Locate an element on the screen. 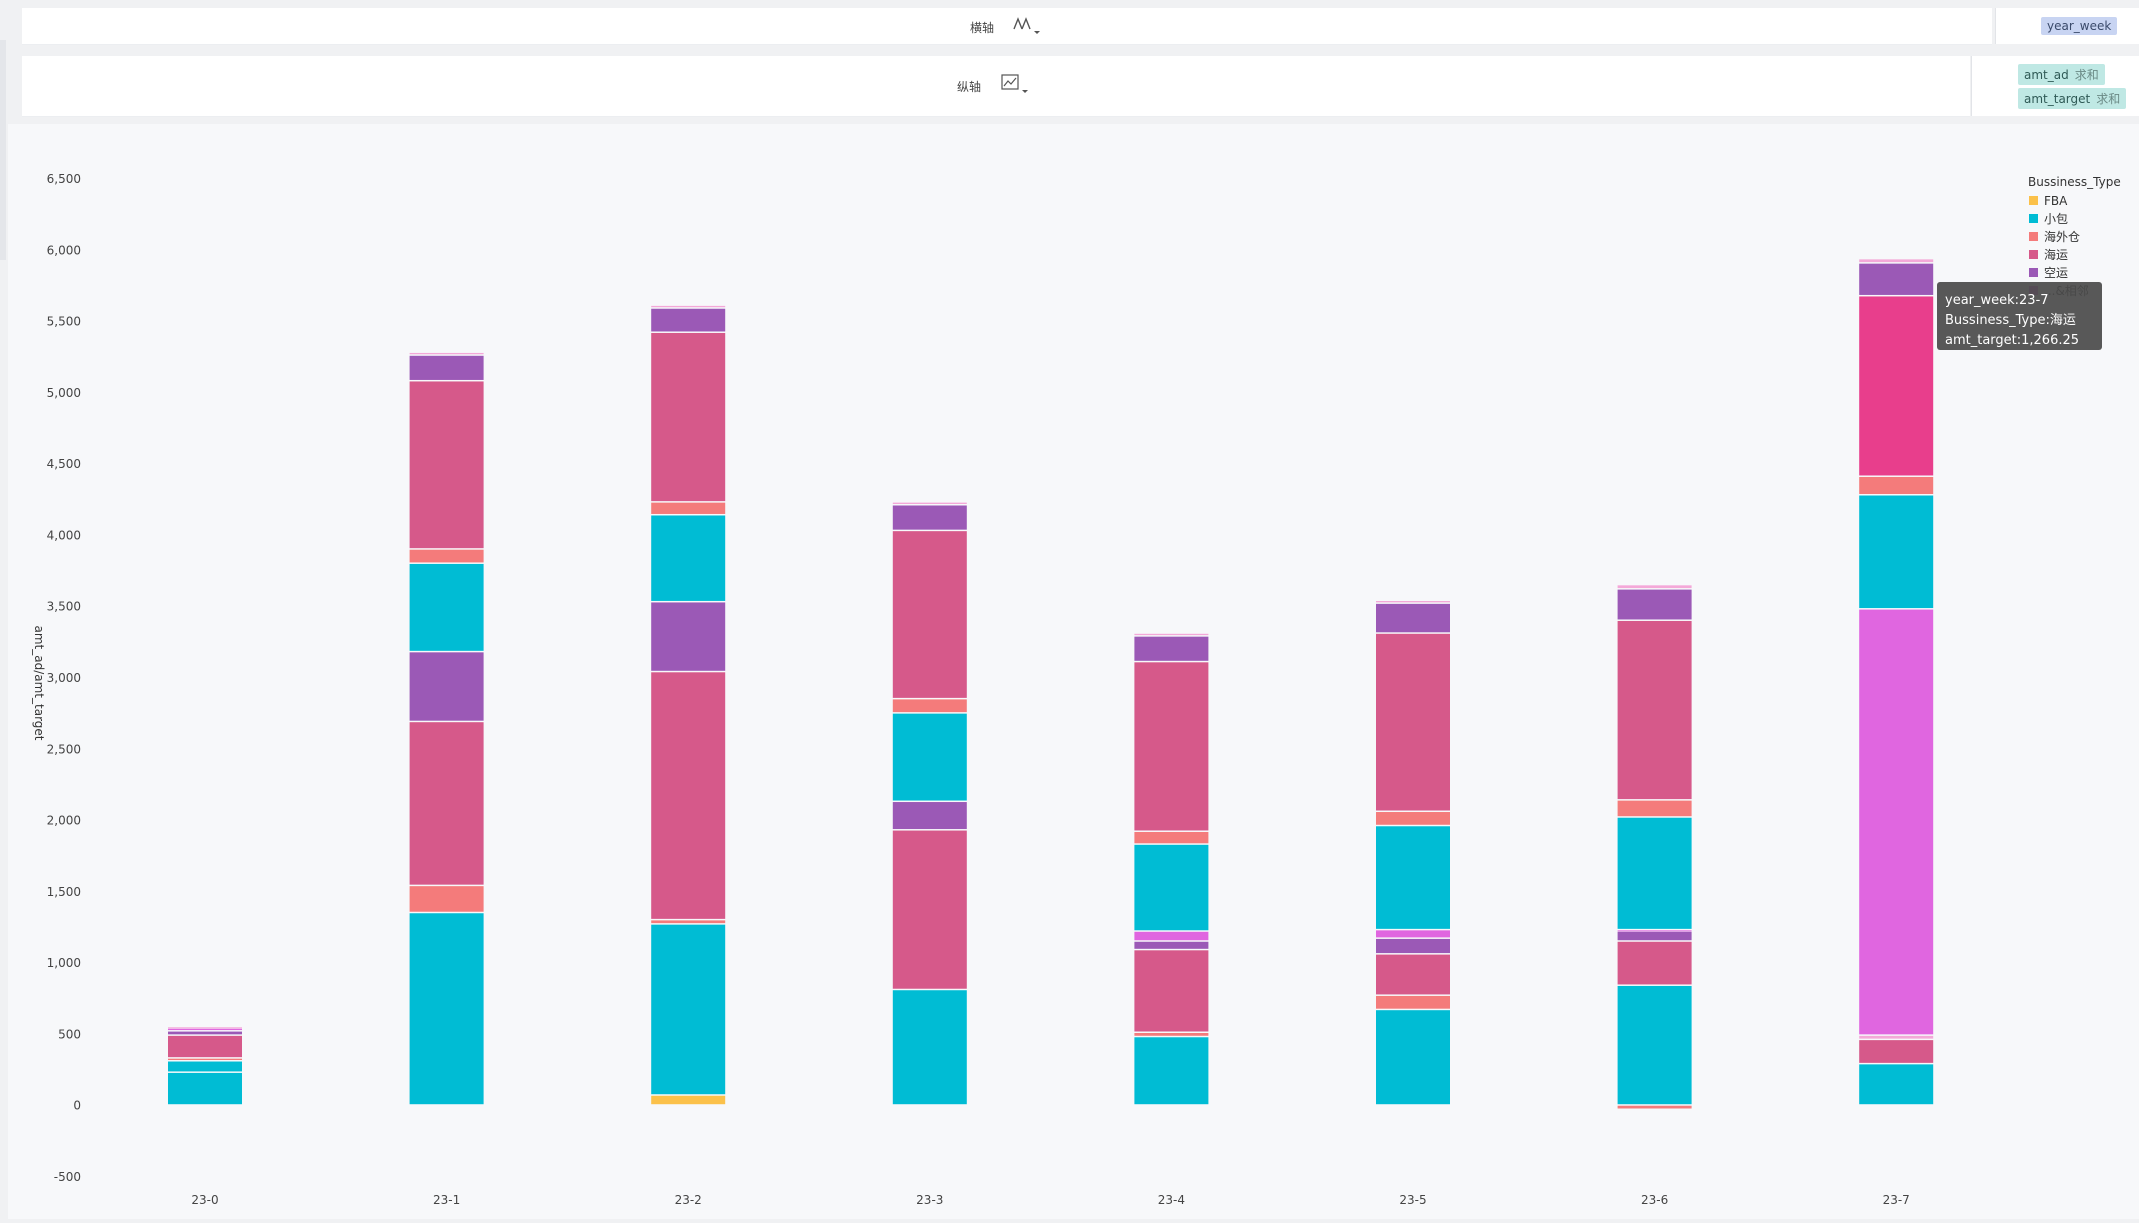 Image resolution: width=2139 pixels, height=1223 pixels. y-tick-label: 6,500 is located at coordinates (64, 179).